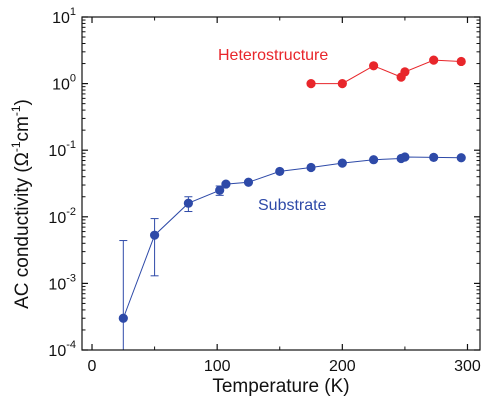 This screenshot has height=406, width=494. Describe the element at coordinates (292, 205) in the screenshot. I see `series-label-substrate: Substrate` at that location.